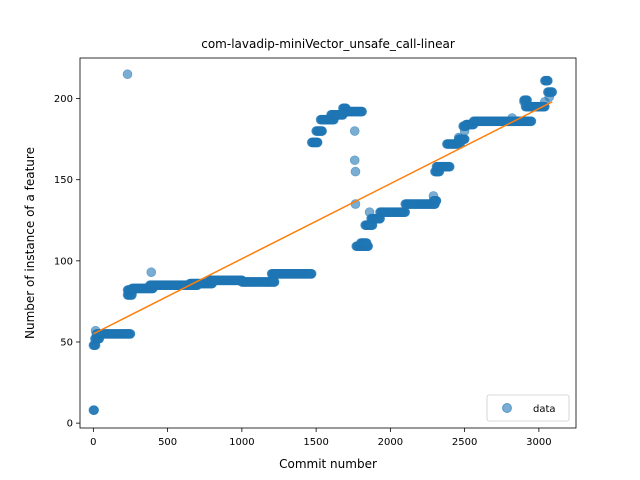 The width and height of the screenshot is (640, 480). I want to click on legend: data, so click(528, 408).